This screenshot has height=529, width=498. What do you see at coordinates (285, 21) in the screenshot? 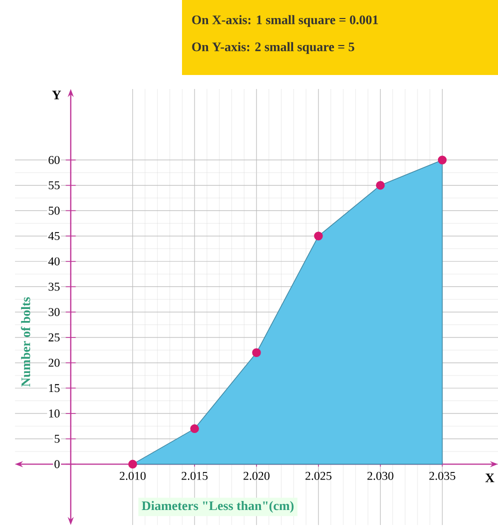
I see `text: On X-axis: 1 small square = 0.001` at bounding box center [285, 21].